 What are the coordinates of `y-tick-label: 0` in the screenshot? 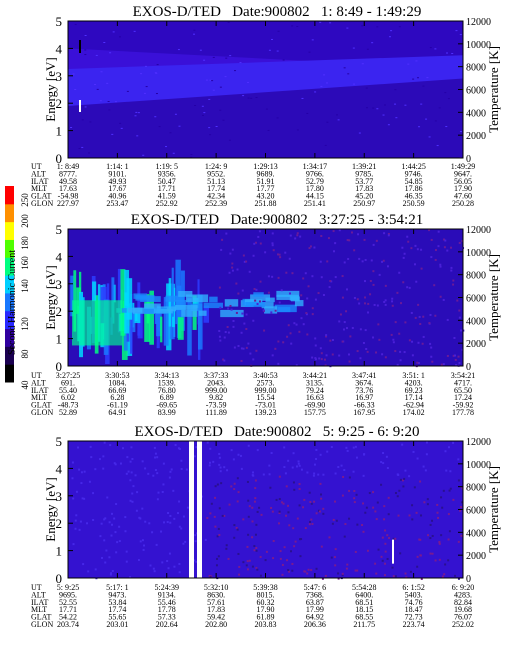 It's located at (59, 578).